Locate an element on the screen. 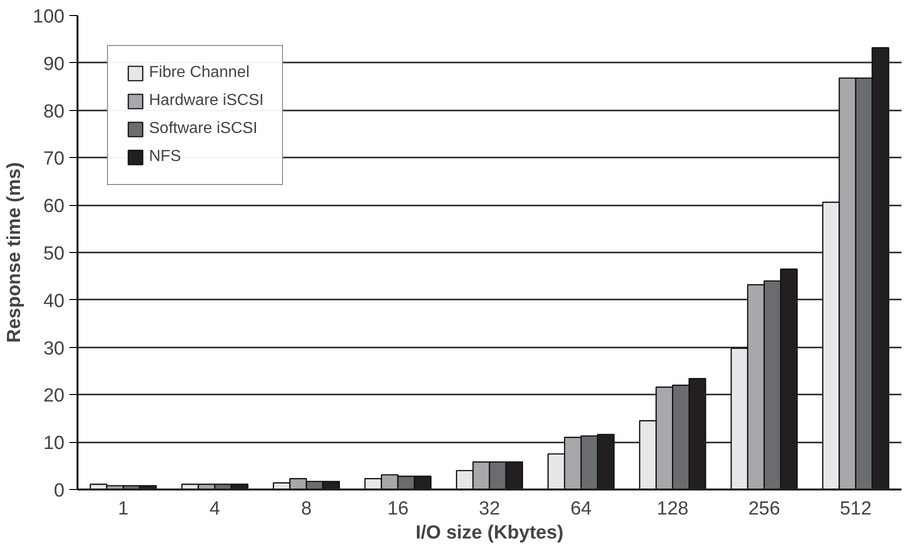 The width and height of the screenshot is (916, 546). x-tick-label: 64 is located at coordinates (581, 509).